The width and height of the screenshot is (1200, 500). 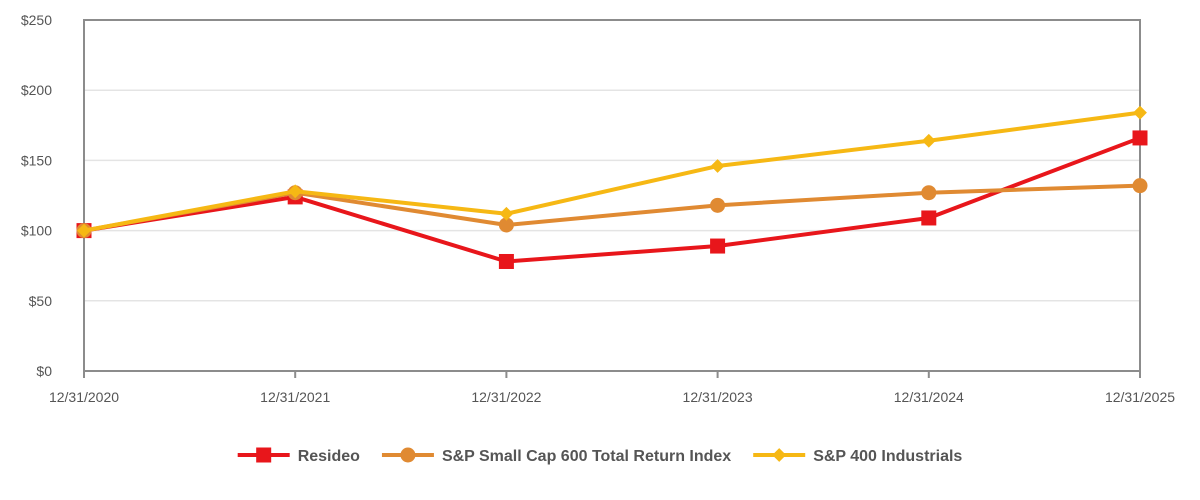 I want to click on y-tick-label: $250, so click(x=36, y=20).